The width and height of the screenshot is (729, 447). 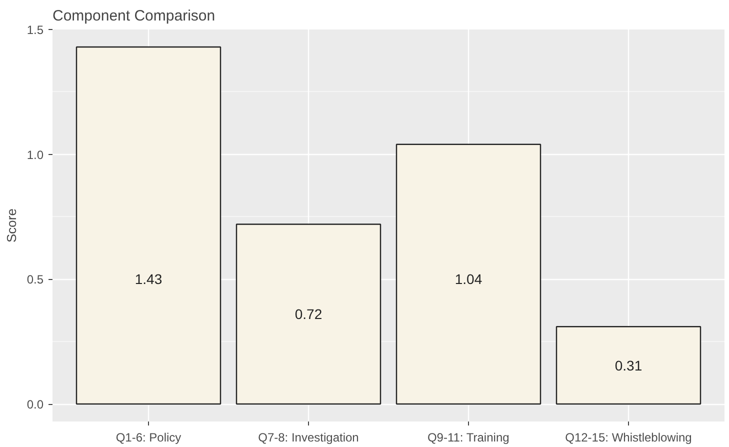 I want to click on chart-title: Component Comparison, so click(x=134, y=16).